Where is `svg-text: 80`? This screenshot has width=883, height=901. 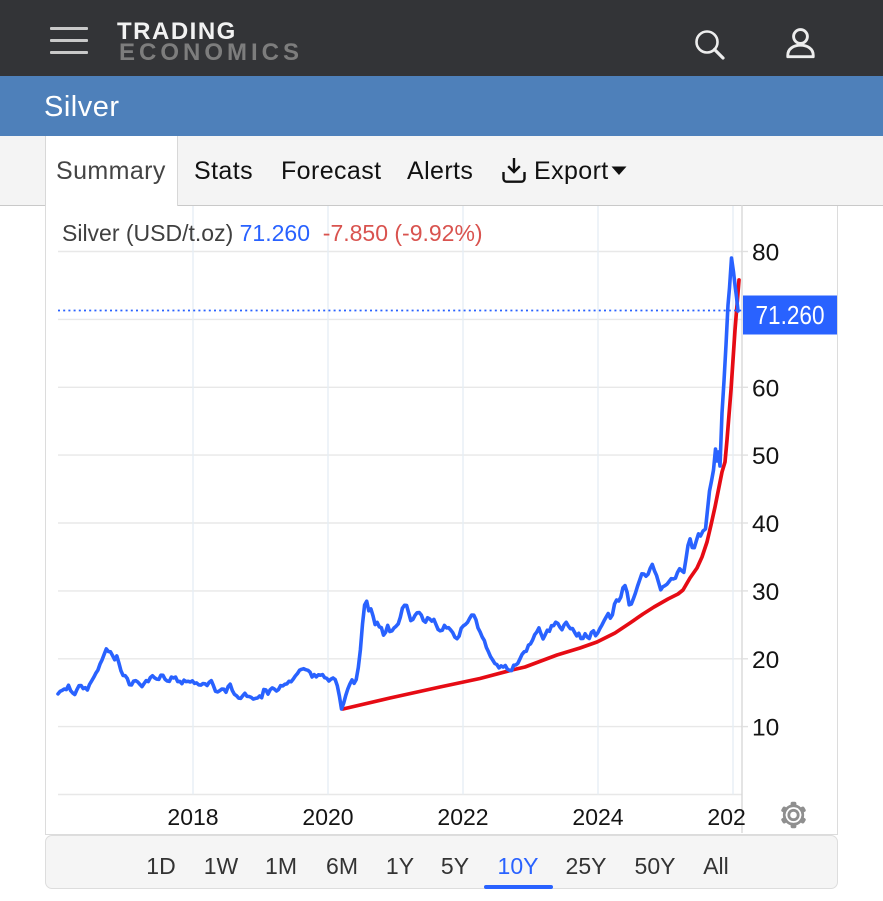 svg-text: 80 is located at coordinates (765, 253).